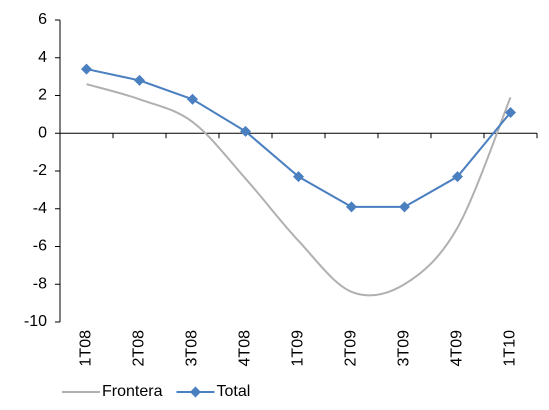 This screenshot has width=549, height=410. Describe the element at coordinates (351, 348) in the screenshot. I see `x-tick-label: 2T09` at that location.